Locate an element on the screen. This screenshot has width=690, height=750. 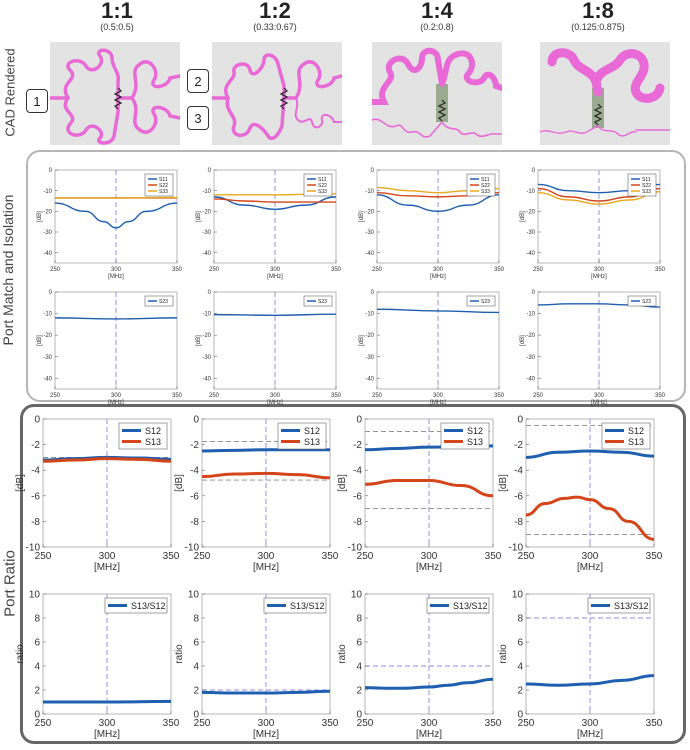
port-3-box: 3 is located at coordinates (198, 118).